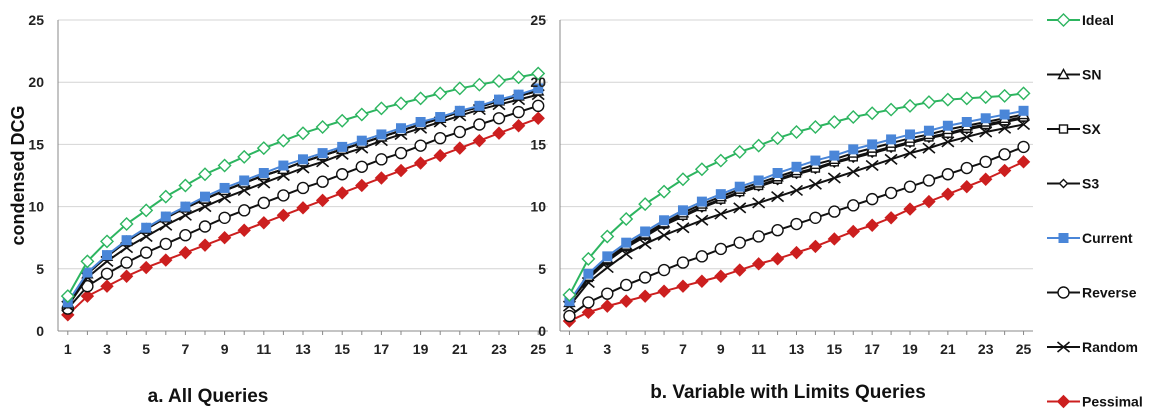  I want to click on legend-label: Current, so click(1107, 238).